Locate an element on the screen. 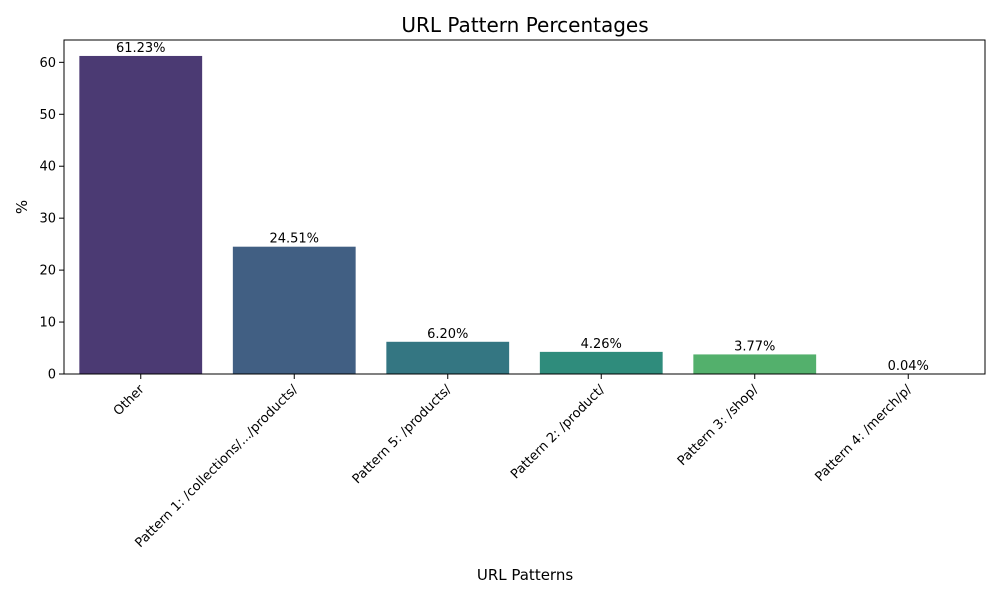  data-label: 3.77% is located at coordinates (754, 346).